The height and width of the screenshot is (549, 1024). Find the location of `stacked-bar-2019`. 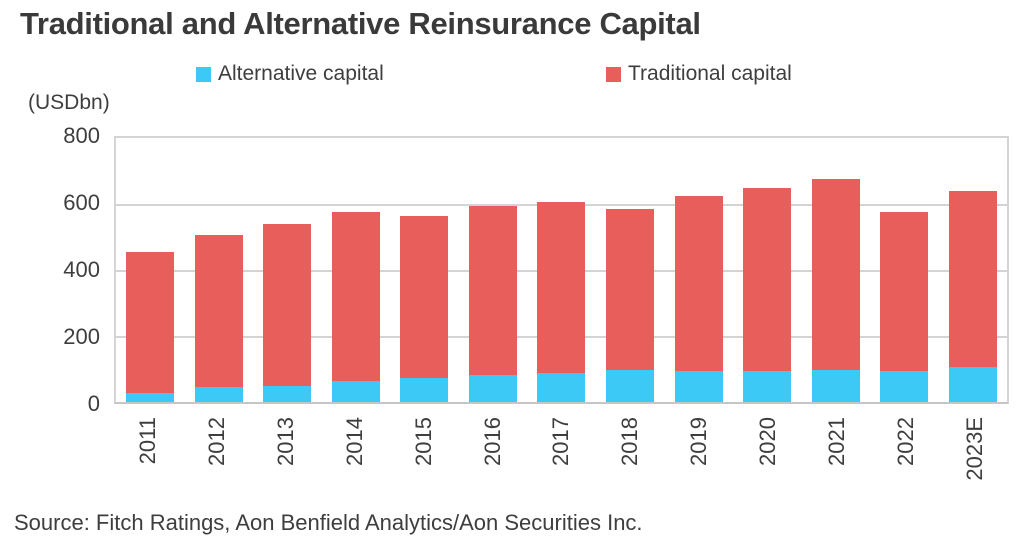

stacked-bar-2019 is located at coordinates (698, 270).